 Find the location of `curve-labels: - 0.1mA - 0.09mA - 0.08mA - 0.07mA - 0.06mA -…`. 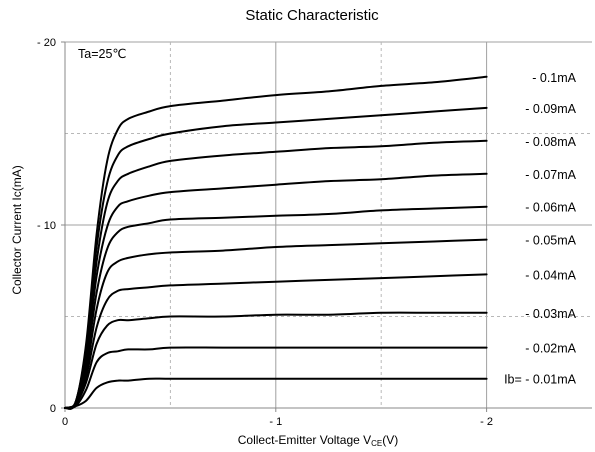

curve-labels: - 0.1mA - 0.09mA - 0.08mA - 0.07mA - 0.06mA -… is located at coordinates (540, 229).